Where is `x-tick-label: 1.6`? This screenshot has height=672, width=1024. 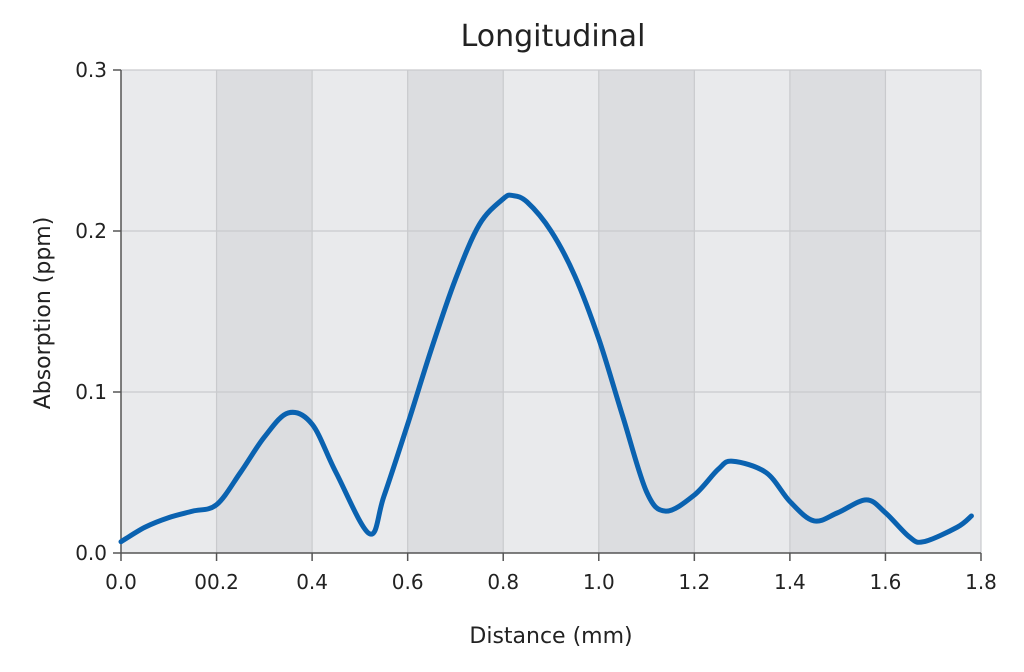 x-tick-label: 1.6 is located at coordinates (886, 582).